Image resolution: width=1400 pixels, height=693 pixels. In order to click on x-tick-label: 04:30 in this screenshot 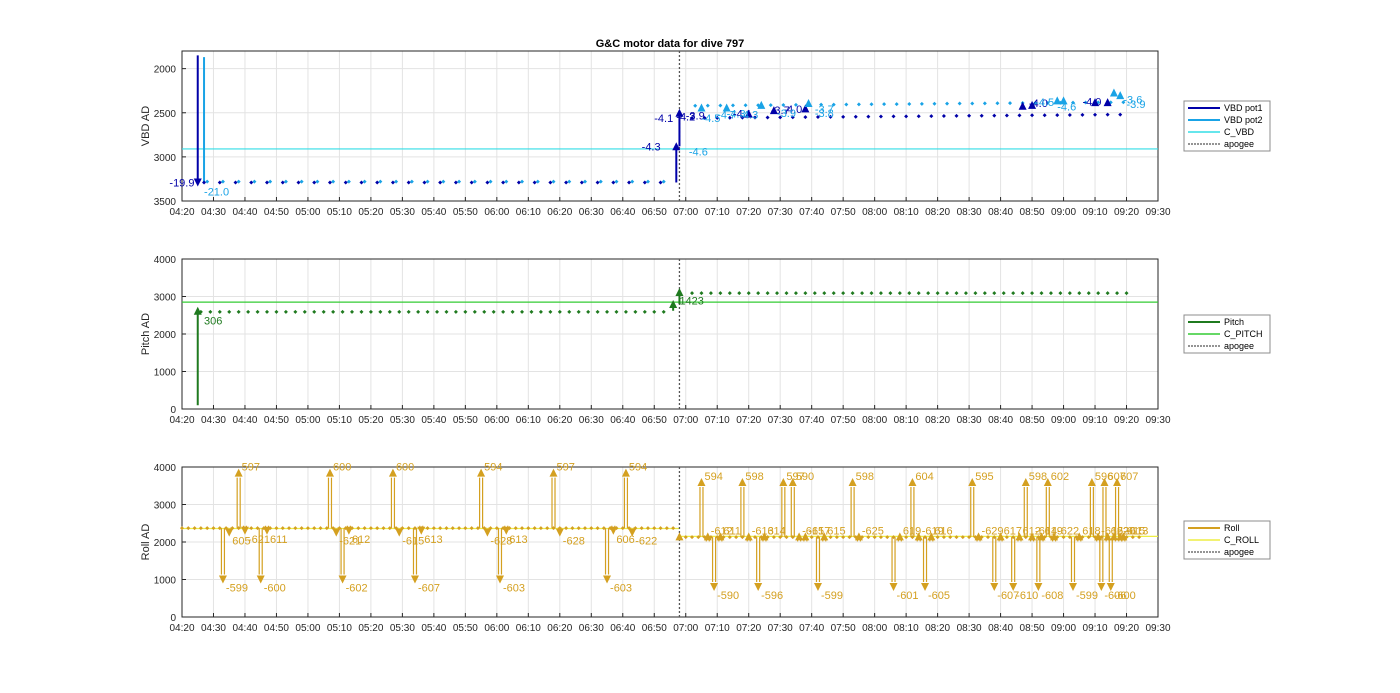, I will do `click(213, 212)`.